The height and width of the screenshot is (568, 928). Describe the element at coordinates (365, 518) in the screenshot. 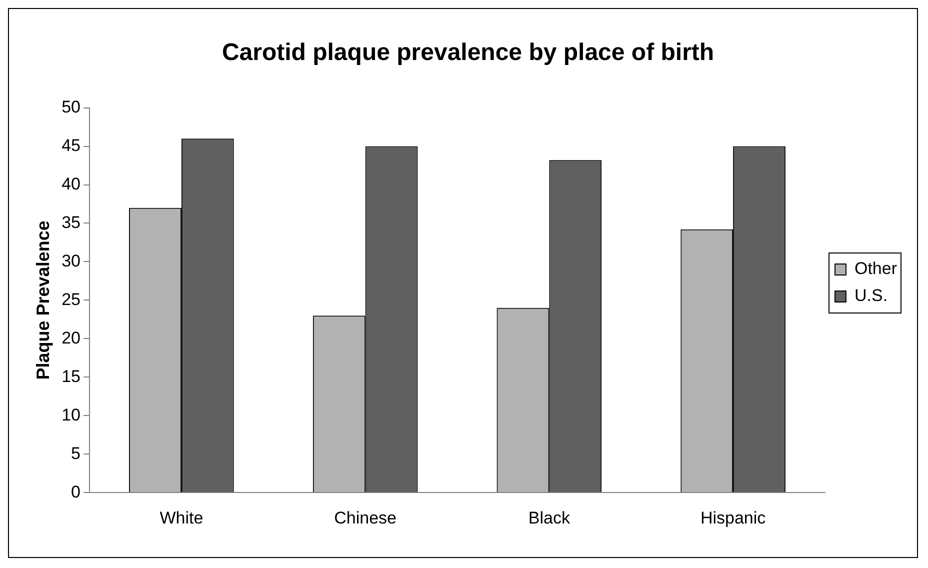

I see `x-tick-label: Chinese` at that location.